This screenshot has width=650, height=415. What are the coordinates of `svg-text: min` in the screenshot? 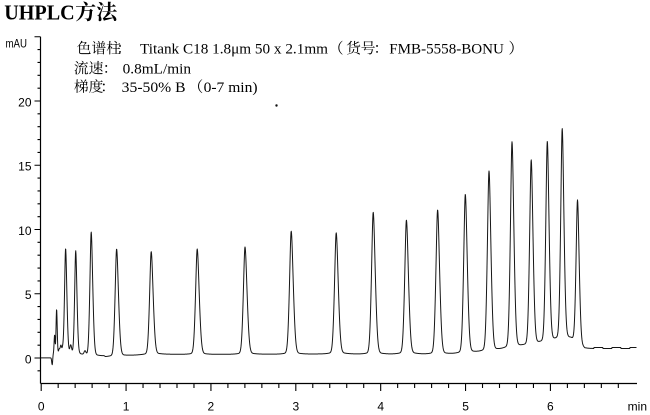 It's located at (637, 406).